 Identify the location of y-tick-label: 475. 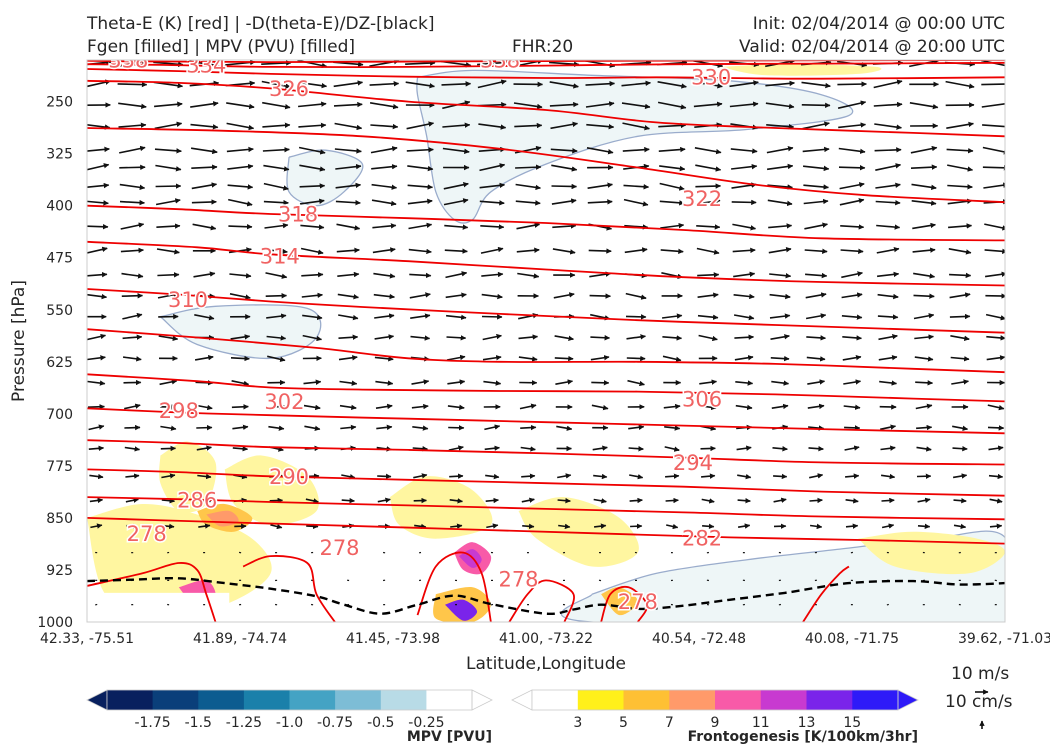
(59, 259).